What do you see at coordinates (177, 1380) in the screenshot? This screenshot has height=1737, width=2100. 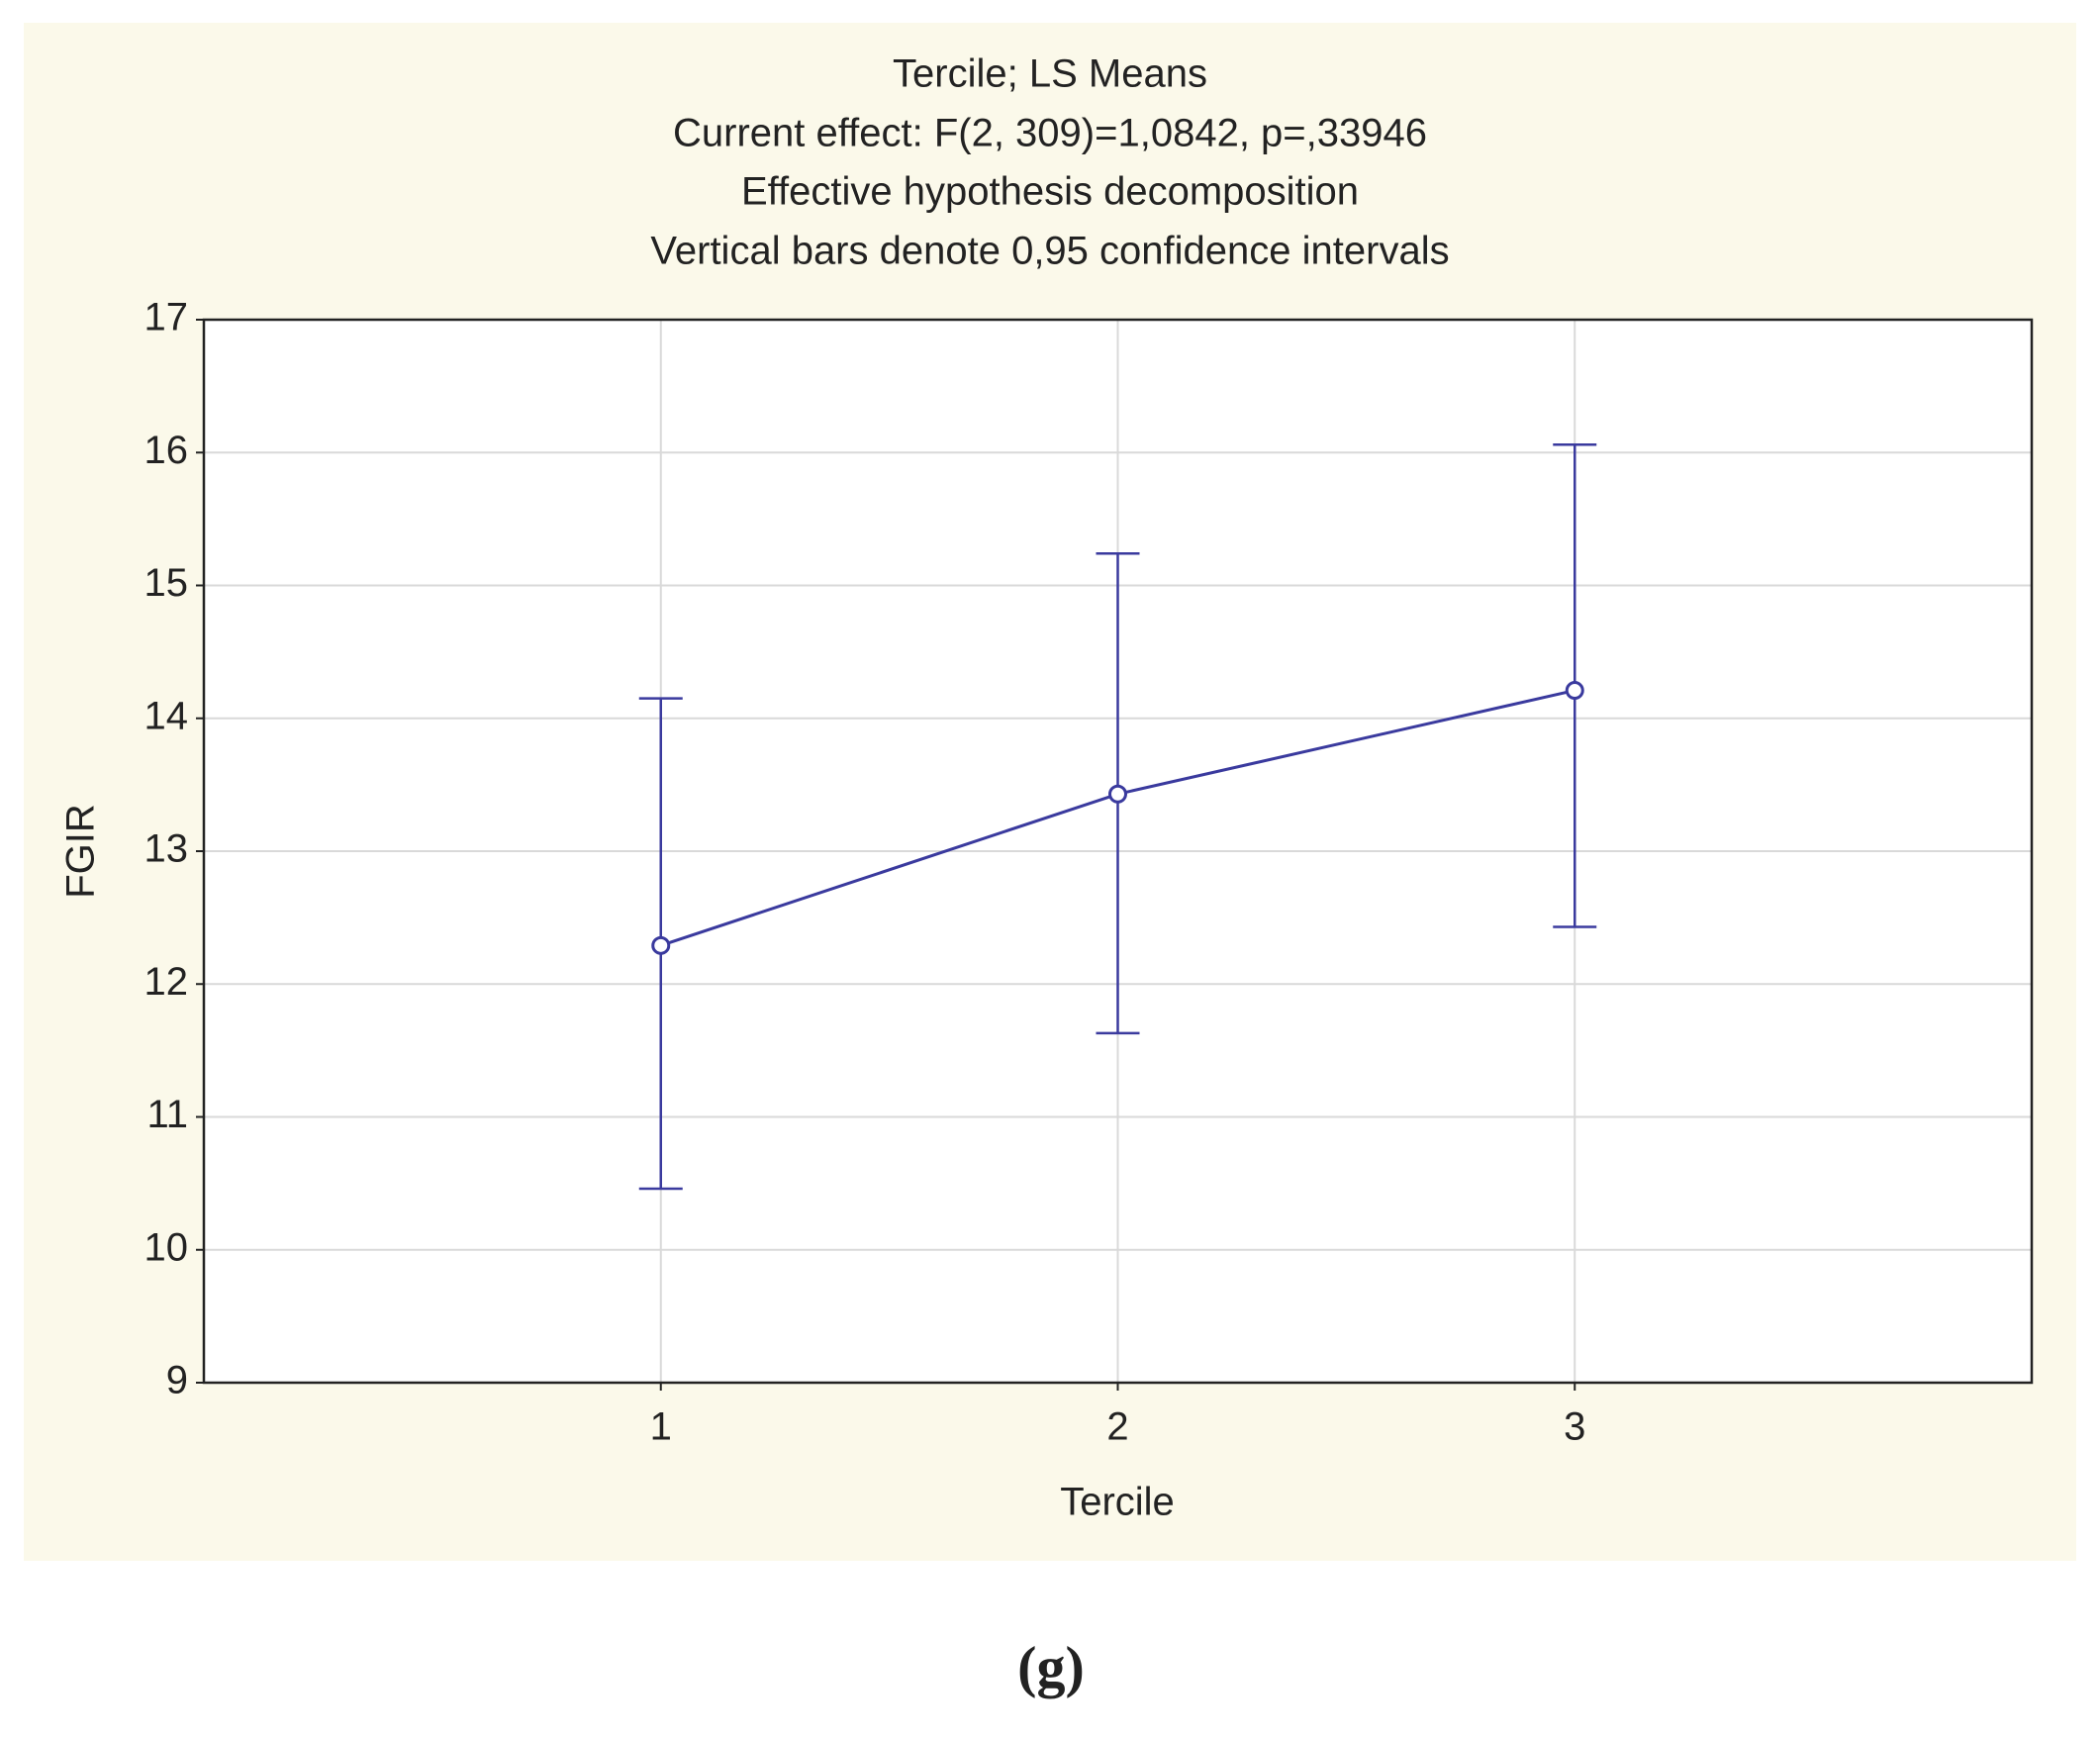 I see `y-tick-label: 9` at bounding box center [177, 1380].